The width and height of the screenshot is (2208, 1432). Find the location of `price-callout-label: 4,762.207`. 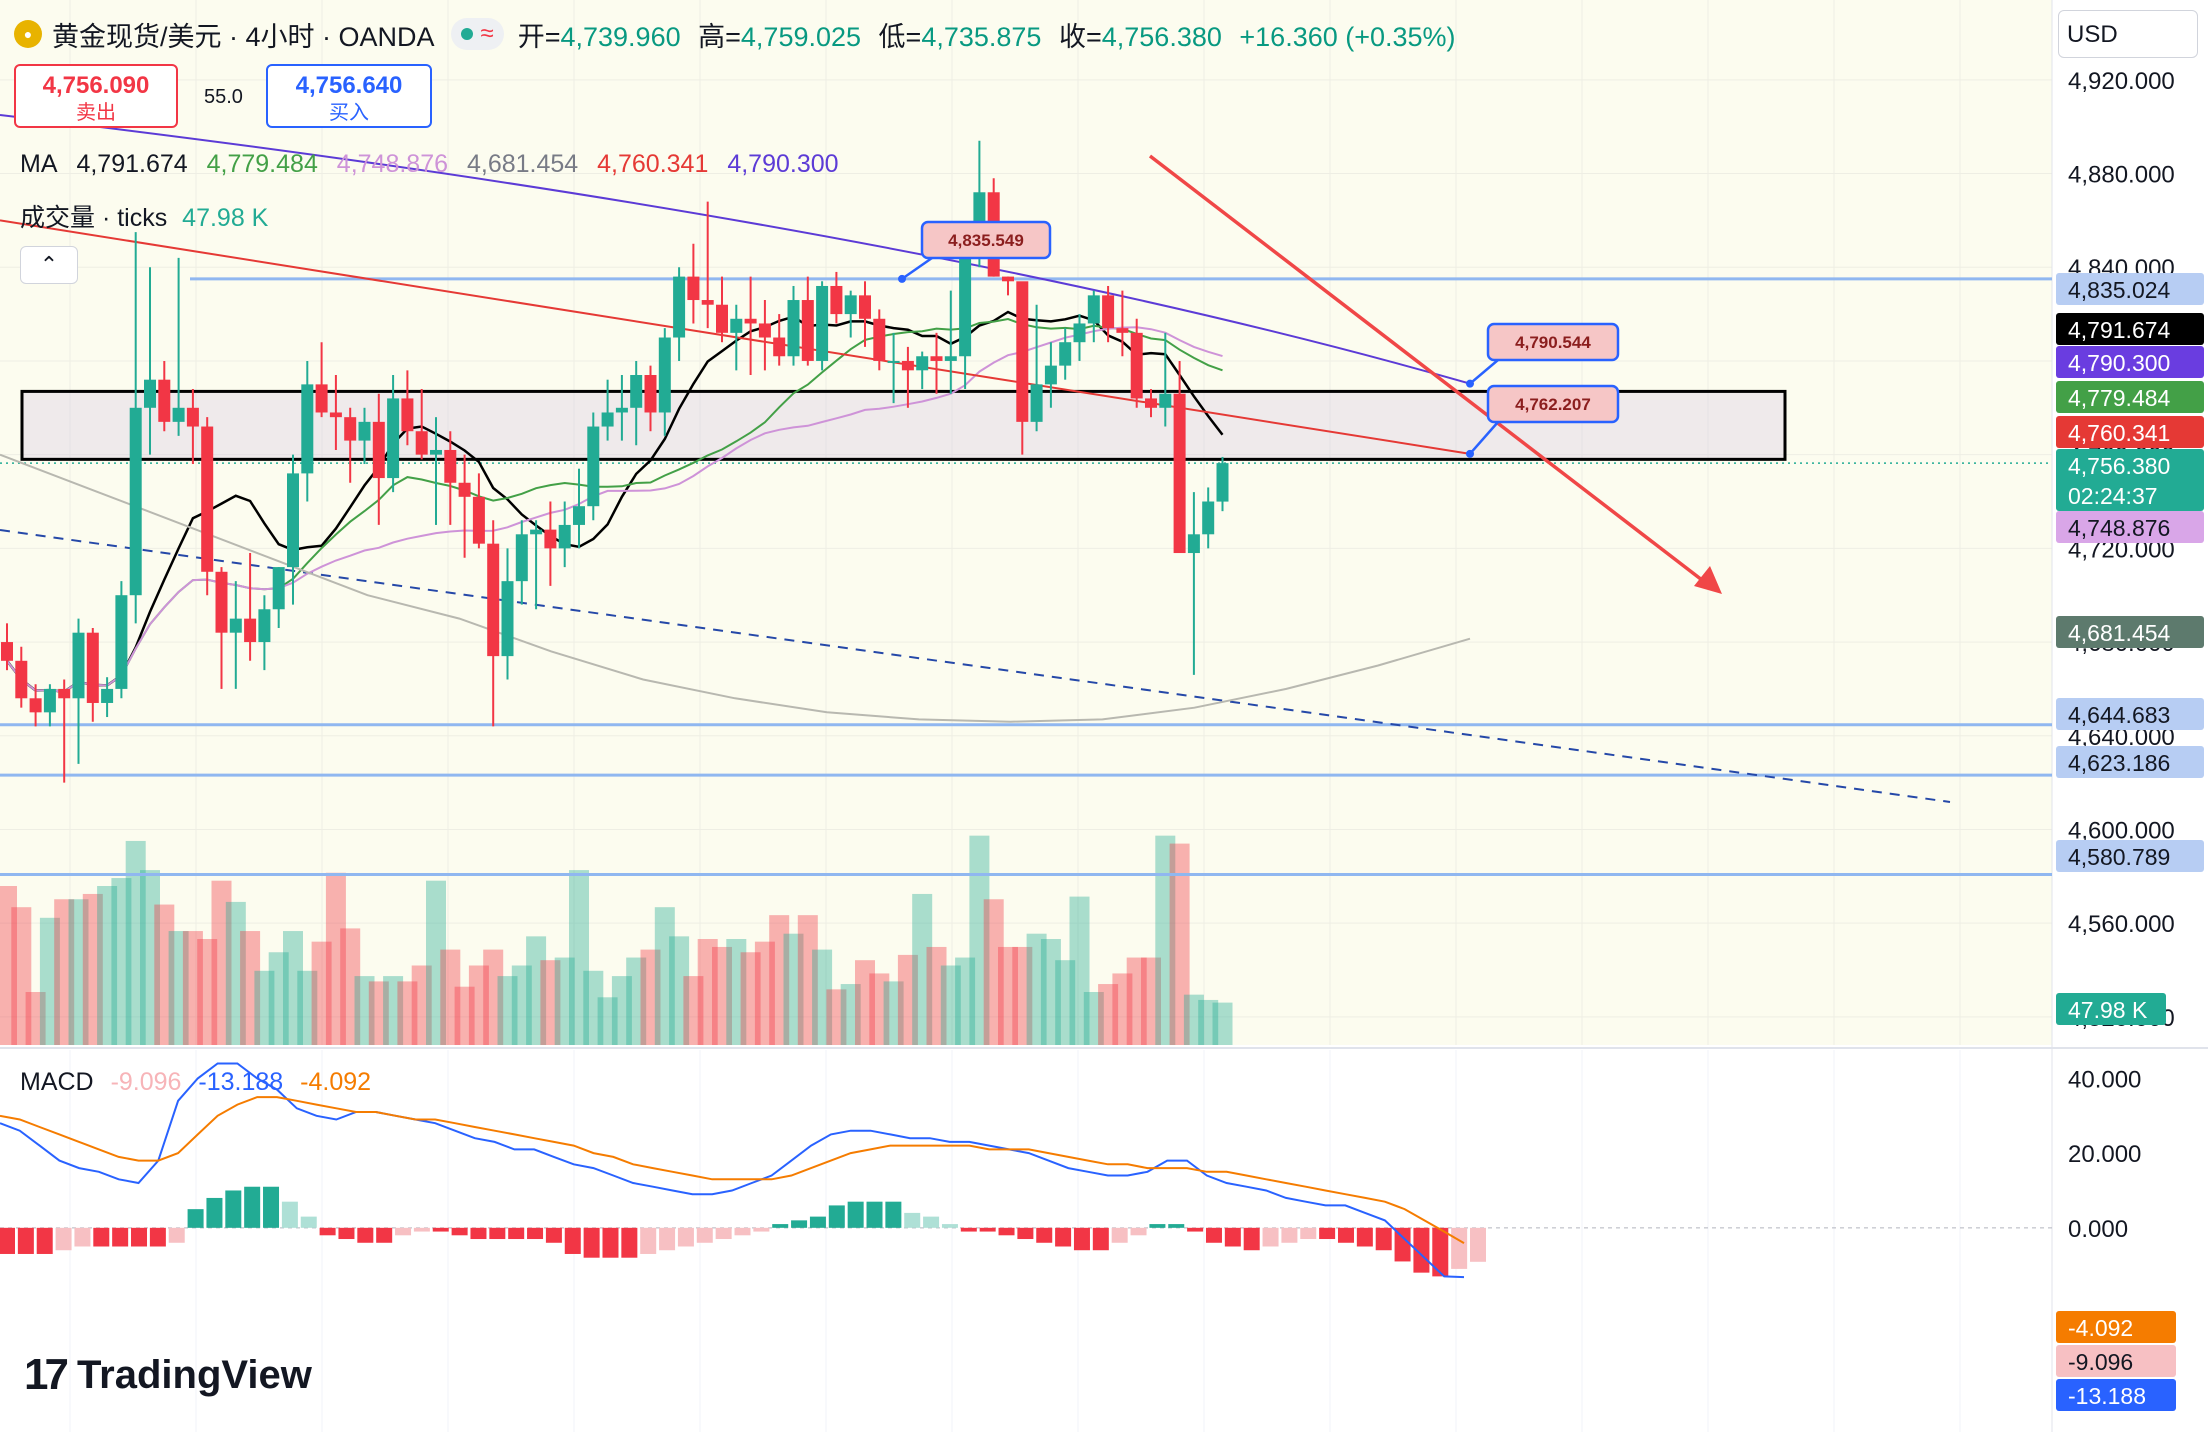

price-callout-label: 4,762.207 is located at coordinates (1553, 404).